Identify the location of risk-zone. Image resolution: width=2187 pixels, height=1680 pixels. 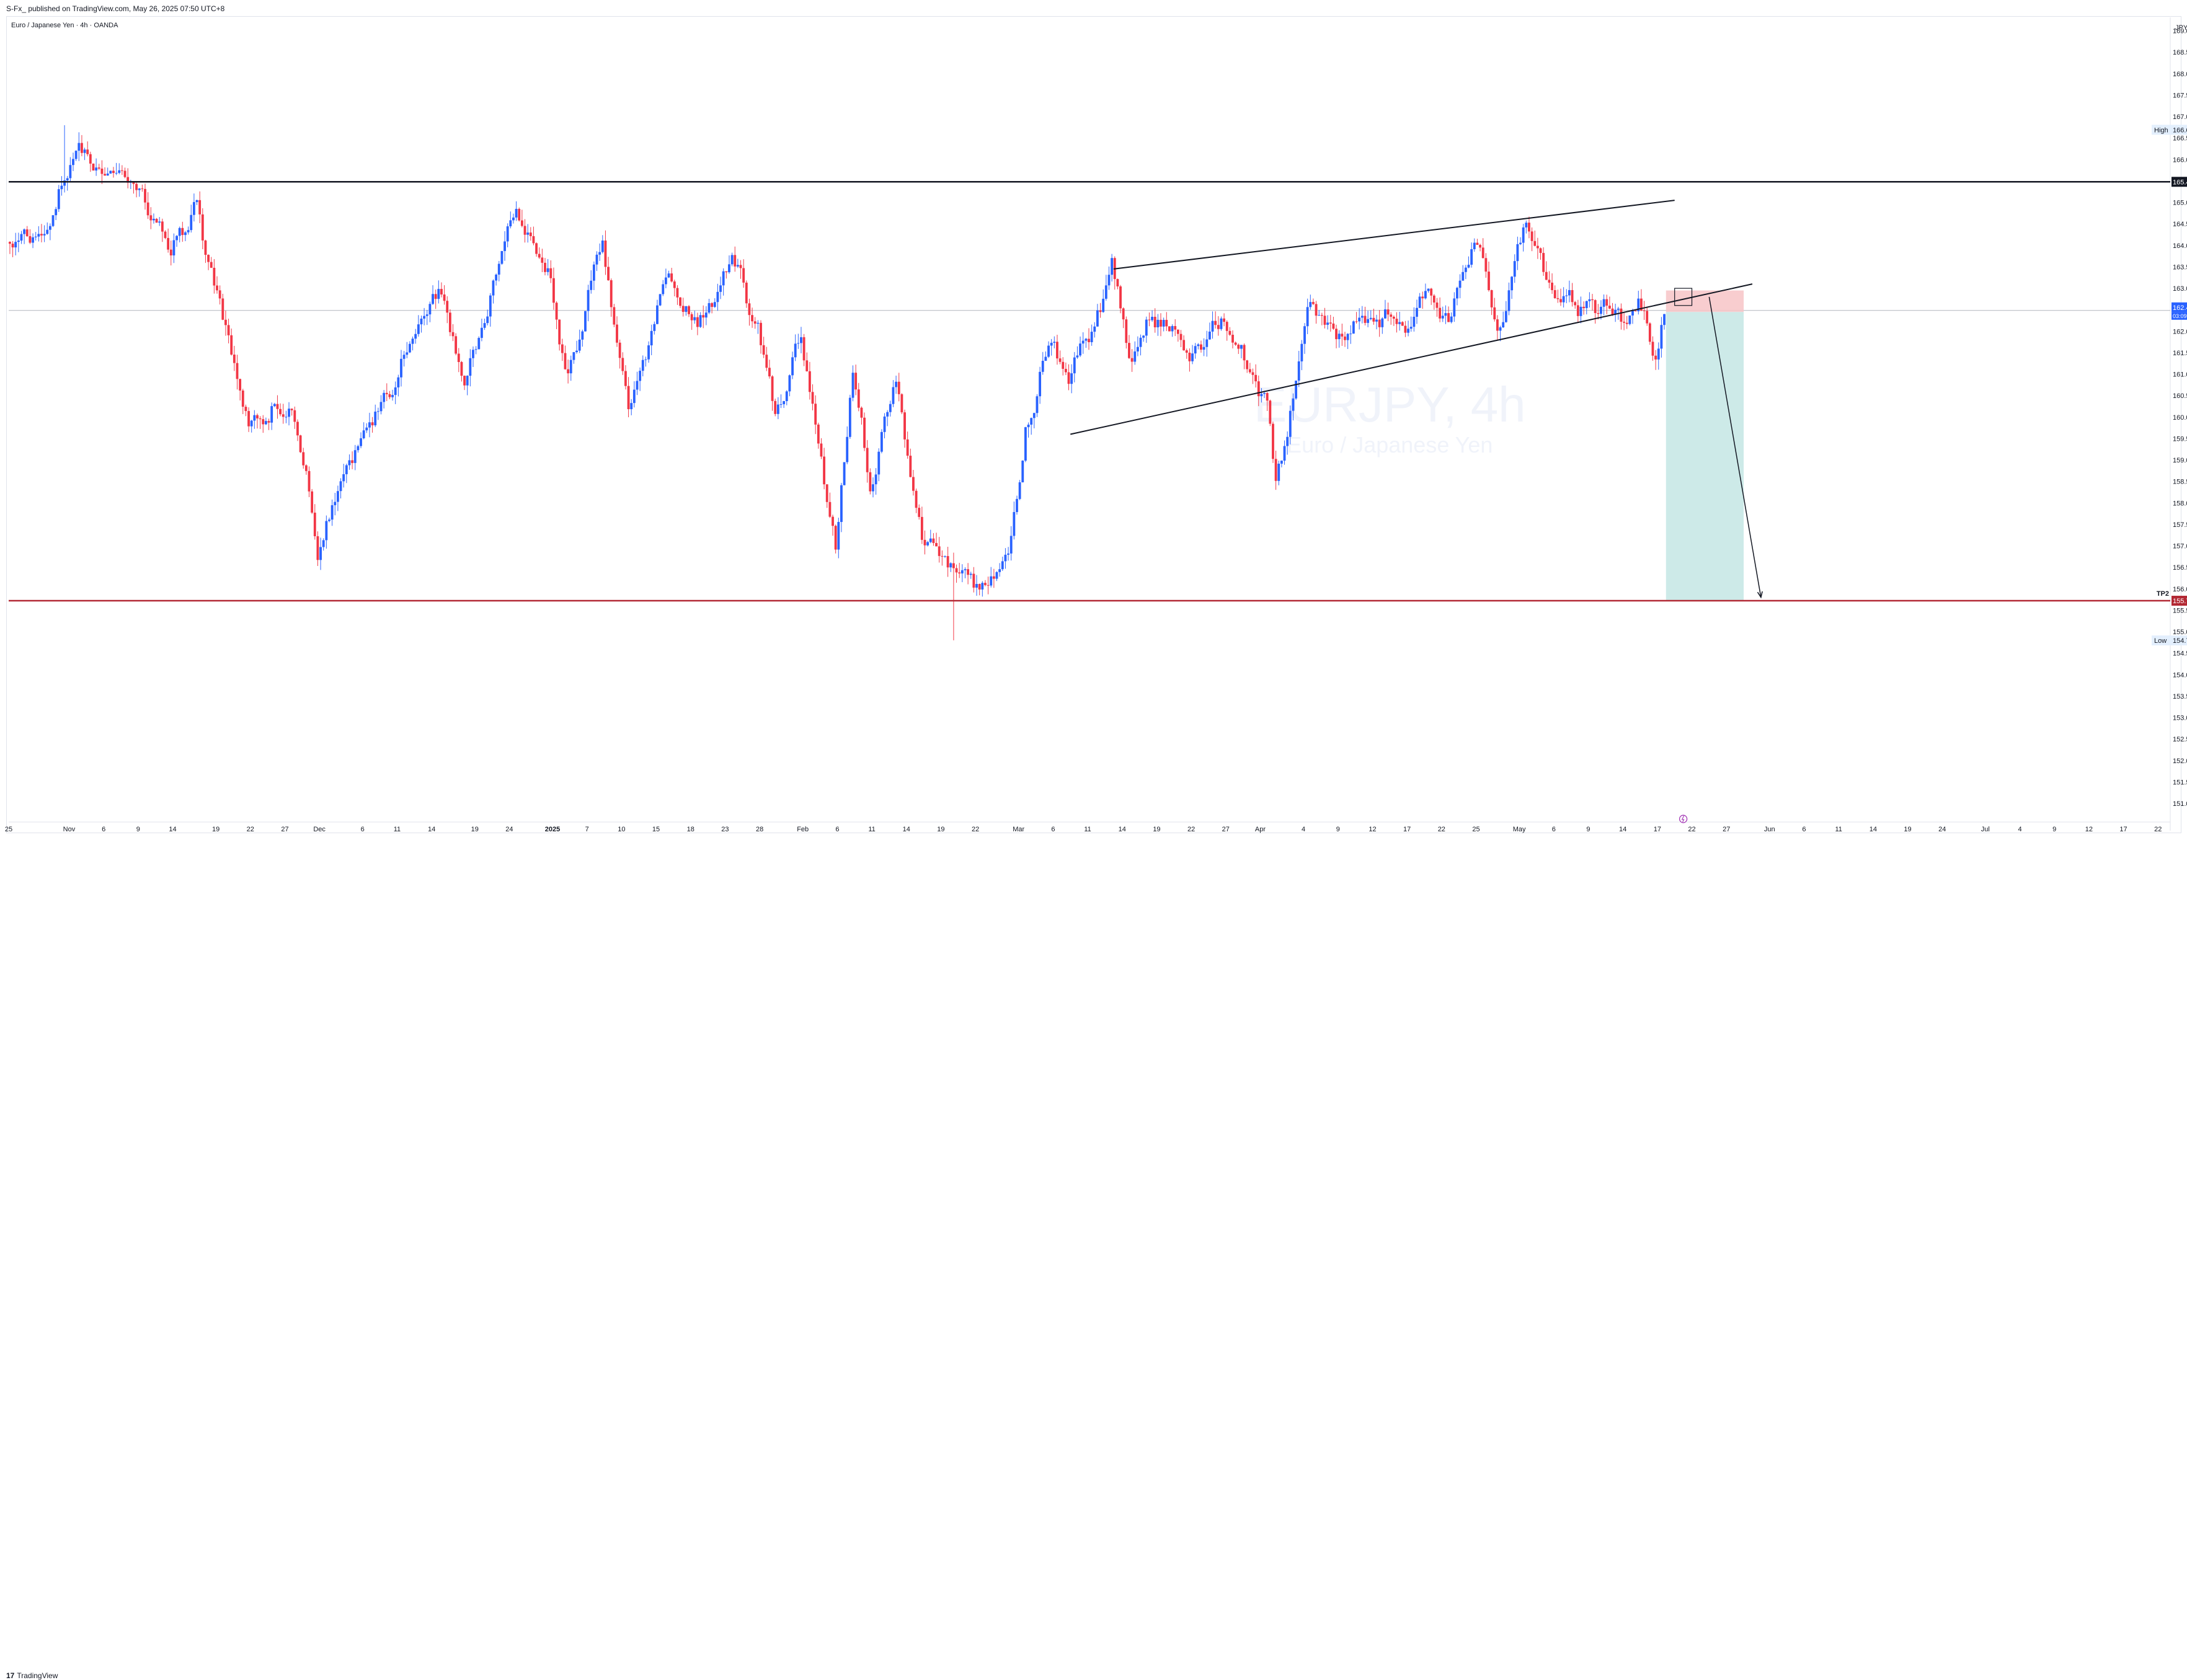
(1705, 301).